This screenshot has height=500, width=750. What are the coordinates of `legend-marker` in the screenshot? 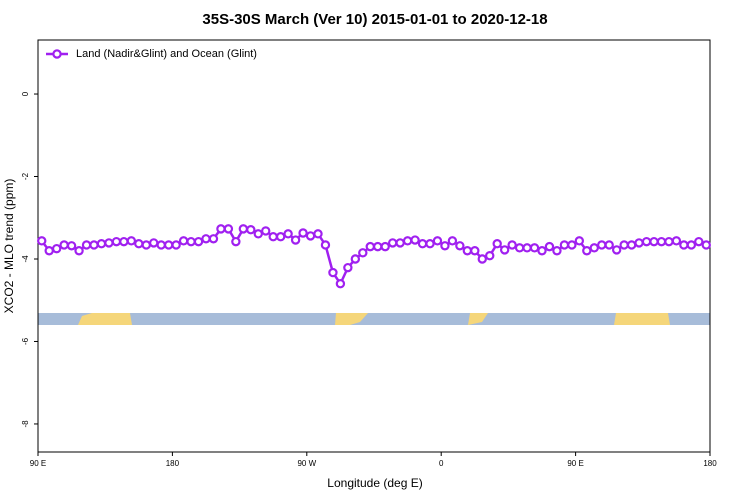 It's located at (57, 54).